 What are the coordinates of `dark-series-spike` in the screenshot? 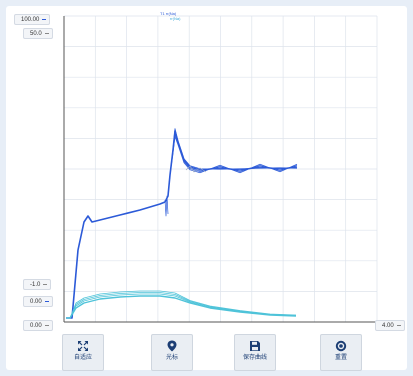 It's located at (166, 206).